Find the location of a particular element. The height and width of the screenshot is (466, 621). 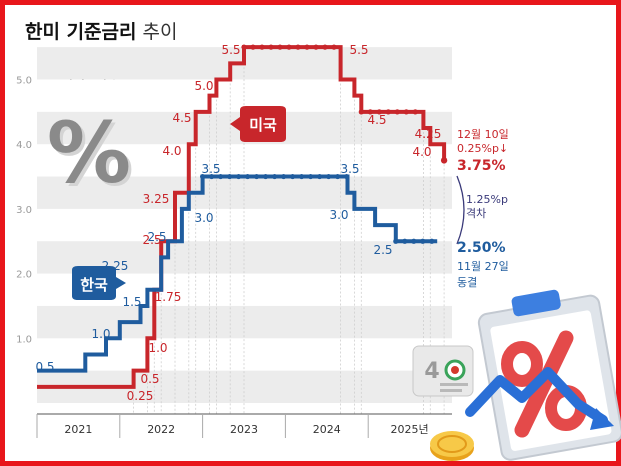

us-rate-label: 1.0 is located at coordinates (157, 348).